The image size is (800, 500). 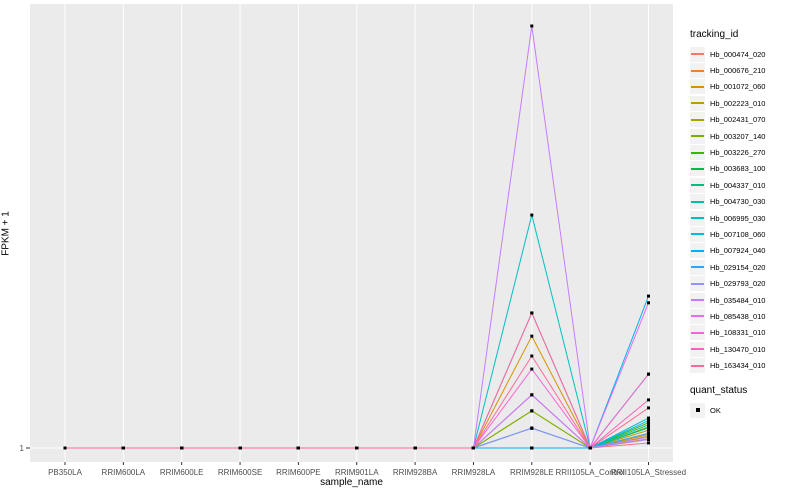 I want to click on legend-item-label: Hb_002223_010, so click(x=738, y=103).